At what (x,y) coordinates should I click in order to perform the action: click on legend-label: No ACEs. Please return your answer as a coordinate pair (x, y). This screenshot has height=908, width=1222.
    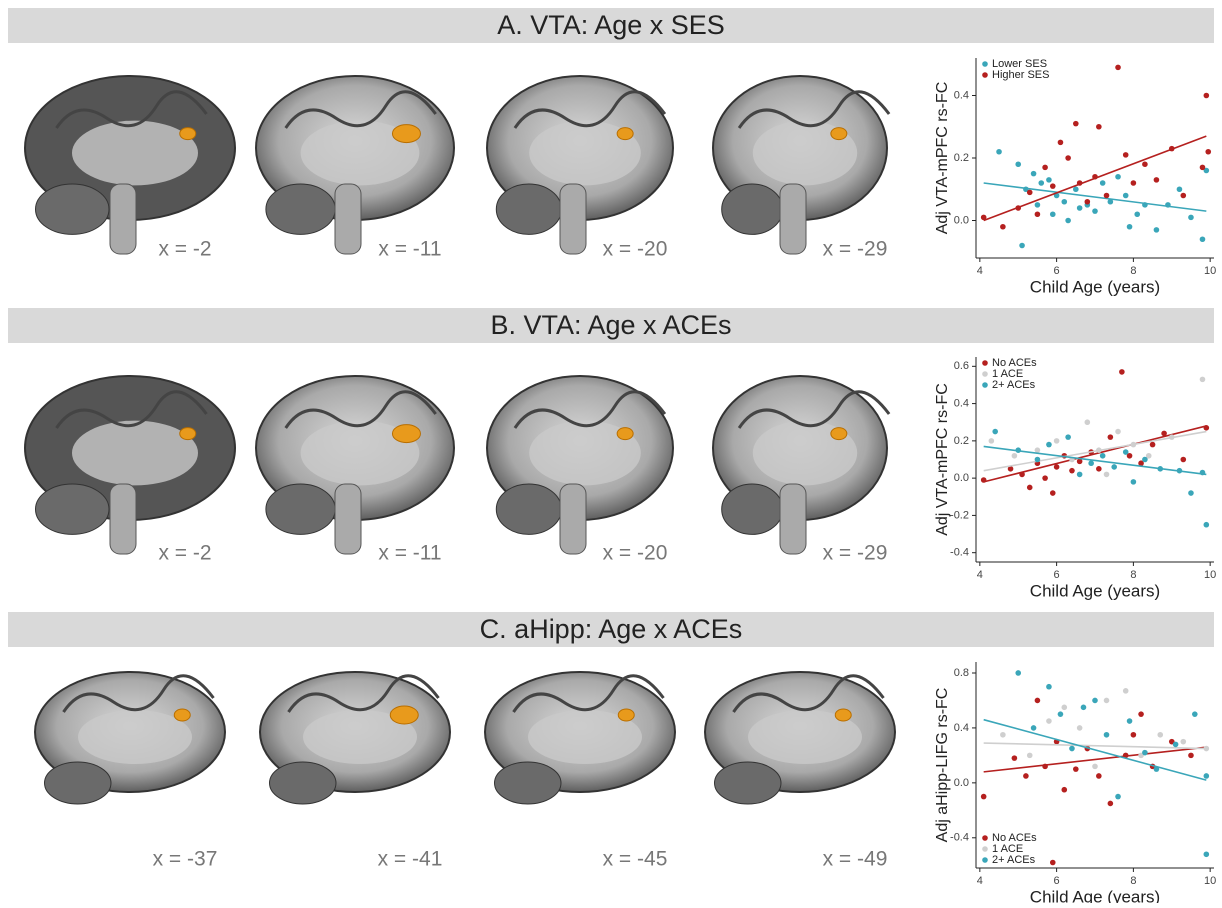
    Looking at the image, I should click on (1014, 838).